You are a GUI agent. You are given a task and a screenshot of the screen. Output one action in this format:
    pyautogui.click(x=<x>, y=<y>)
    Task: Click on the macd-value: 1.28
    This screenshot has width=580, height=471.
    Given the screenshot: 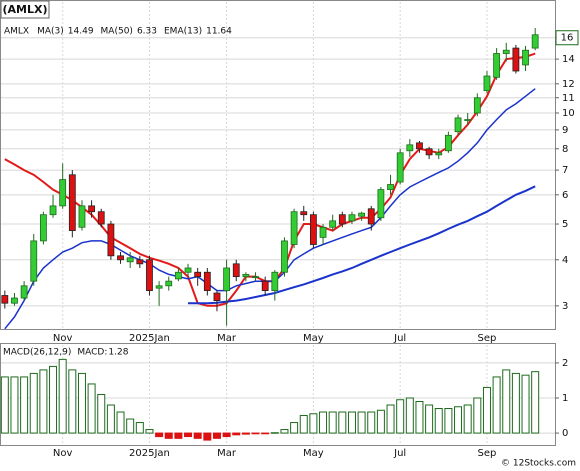 What is the action you would take?
    pyautogui.click(x=118, y=353)
    